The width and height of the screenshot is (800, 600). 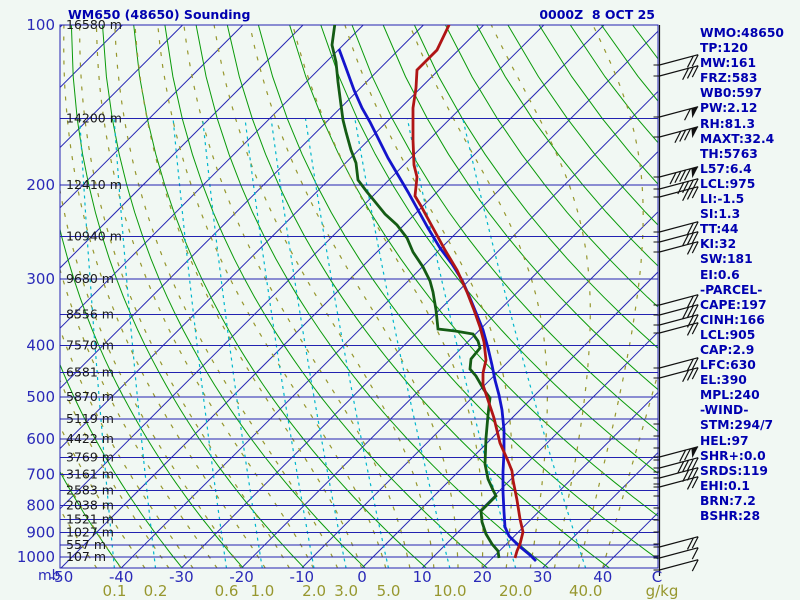 What do you see at coordinates (728, 334) in the screenshot?
I see `index-item: LCL:905` at bounding box center [728, 334].